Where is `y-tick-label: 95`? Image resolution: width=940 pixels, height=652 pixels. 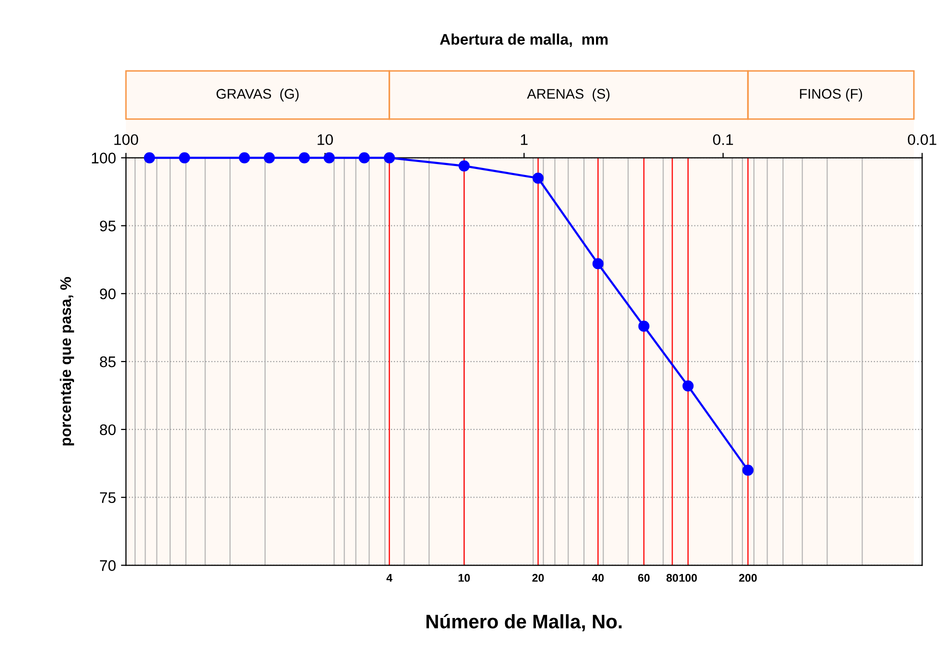
y-tick-label: 95 is located at coordinates (108, 226).